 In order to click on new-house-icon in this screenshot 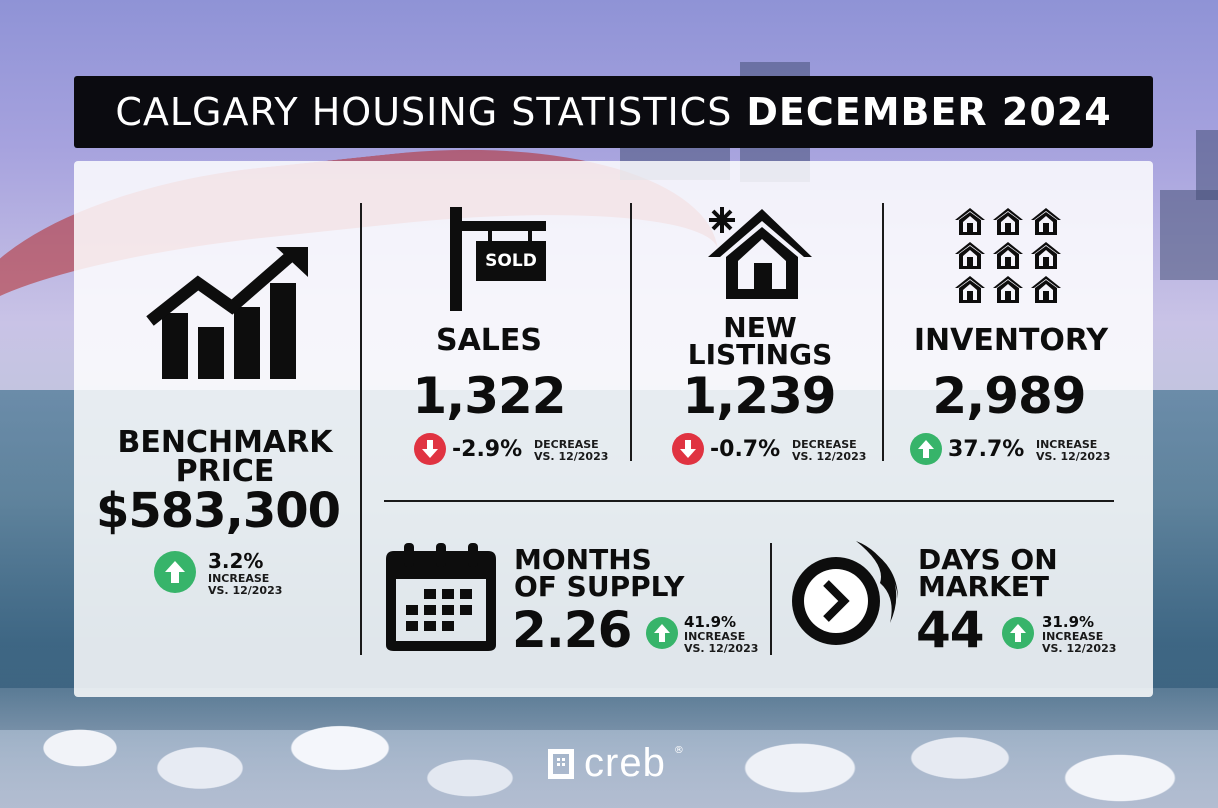, I will do `click(760, 253)`.